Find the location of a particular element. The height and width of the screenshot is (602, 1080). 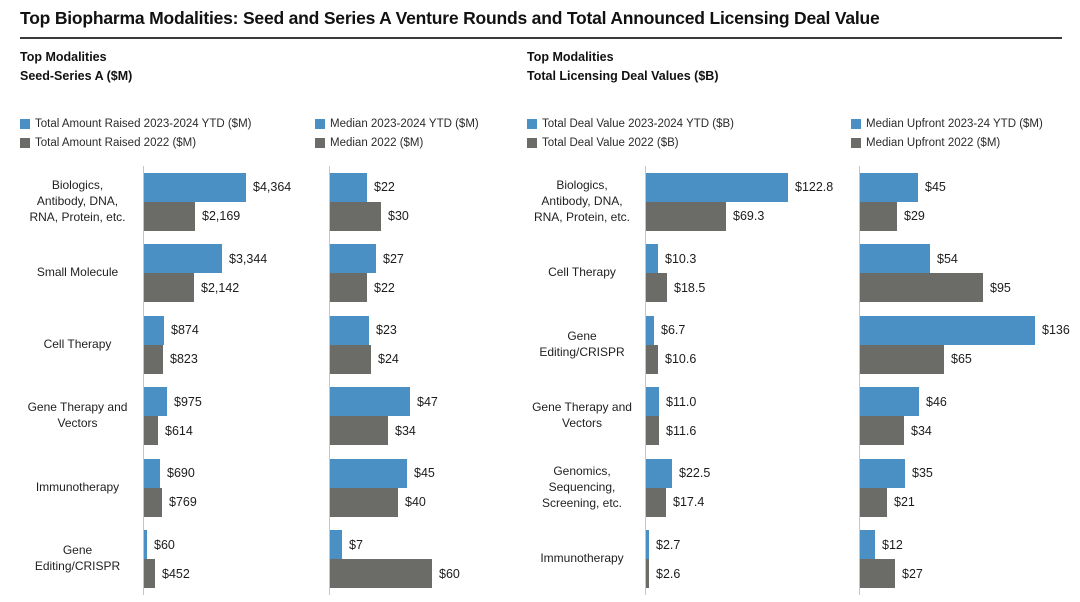

legend-item-prior-period: Median 2022 ($M) is located at coordinates (415, 142).